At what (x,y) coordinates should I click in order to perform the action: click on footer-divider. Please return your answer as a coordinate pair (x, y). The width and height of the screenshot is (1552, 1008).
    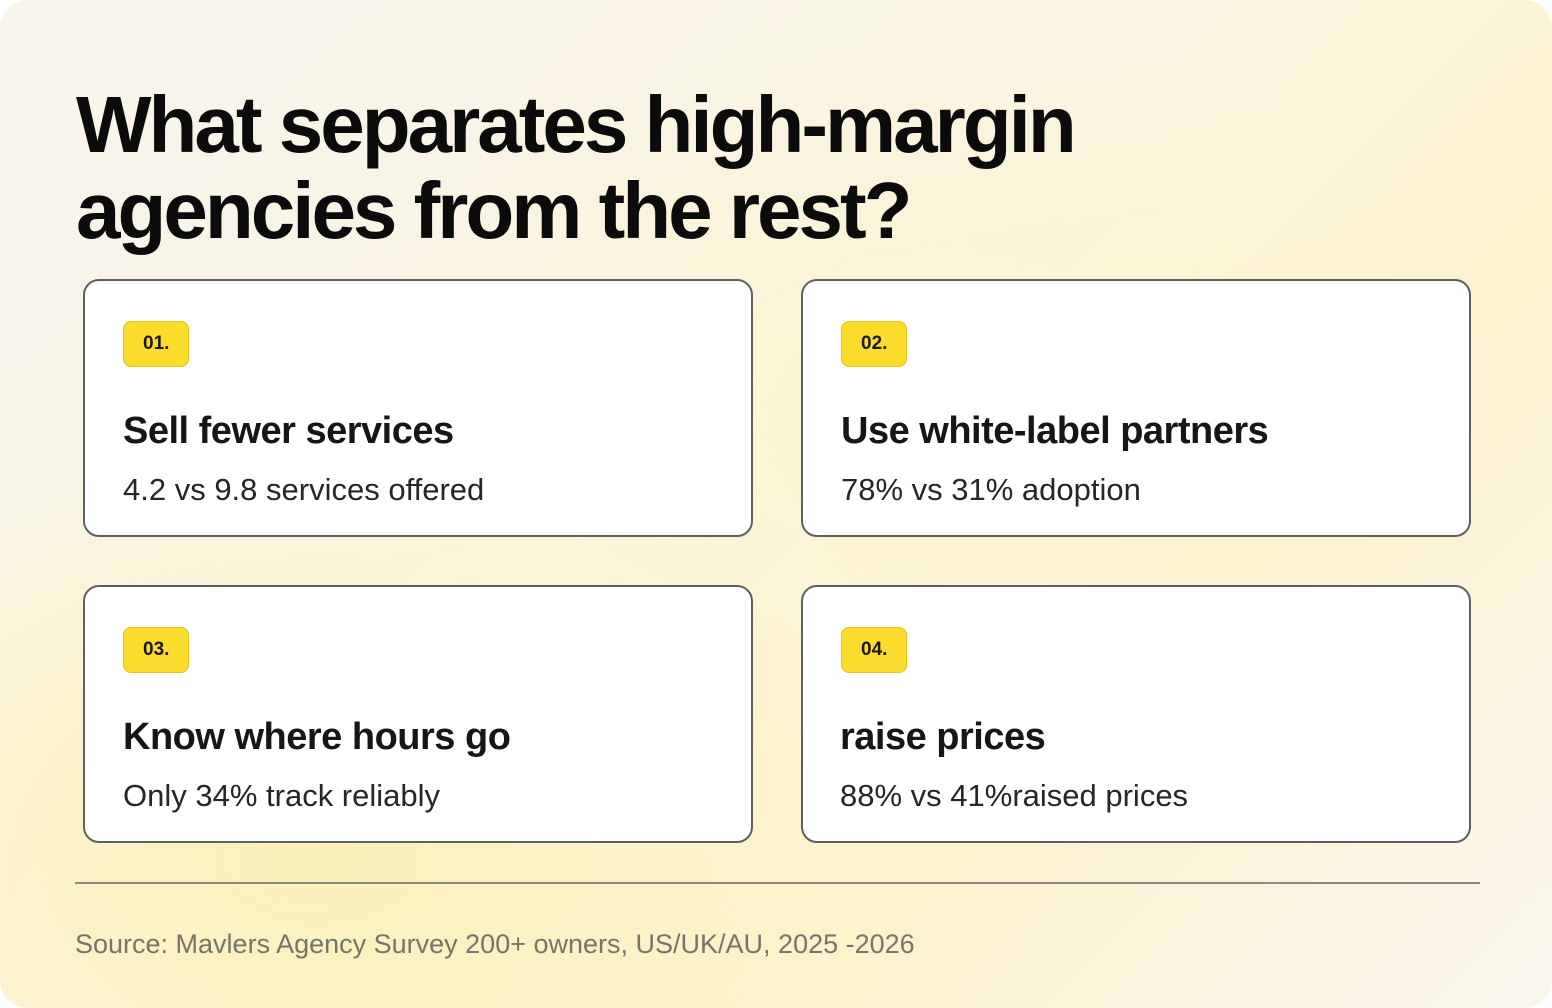
    Looking at the image, I should click on (777, 883).